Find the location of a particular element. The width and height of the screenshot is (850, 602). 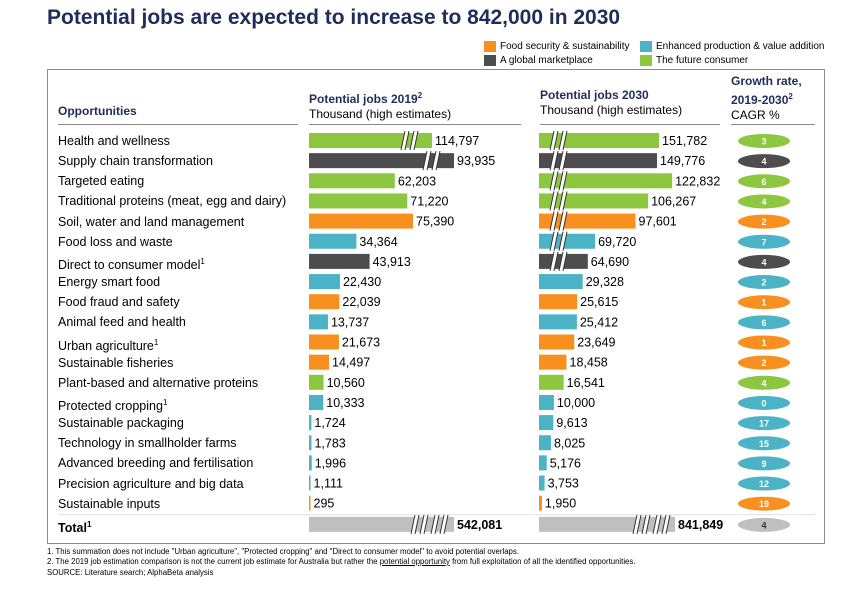

legend-swatch-teal is located at coordinates (646, 46).